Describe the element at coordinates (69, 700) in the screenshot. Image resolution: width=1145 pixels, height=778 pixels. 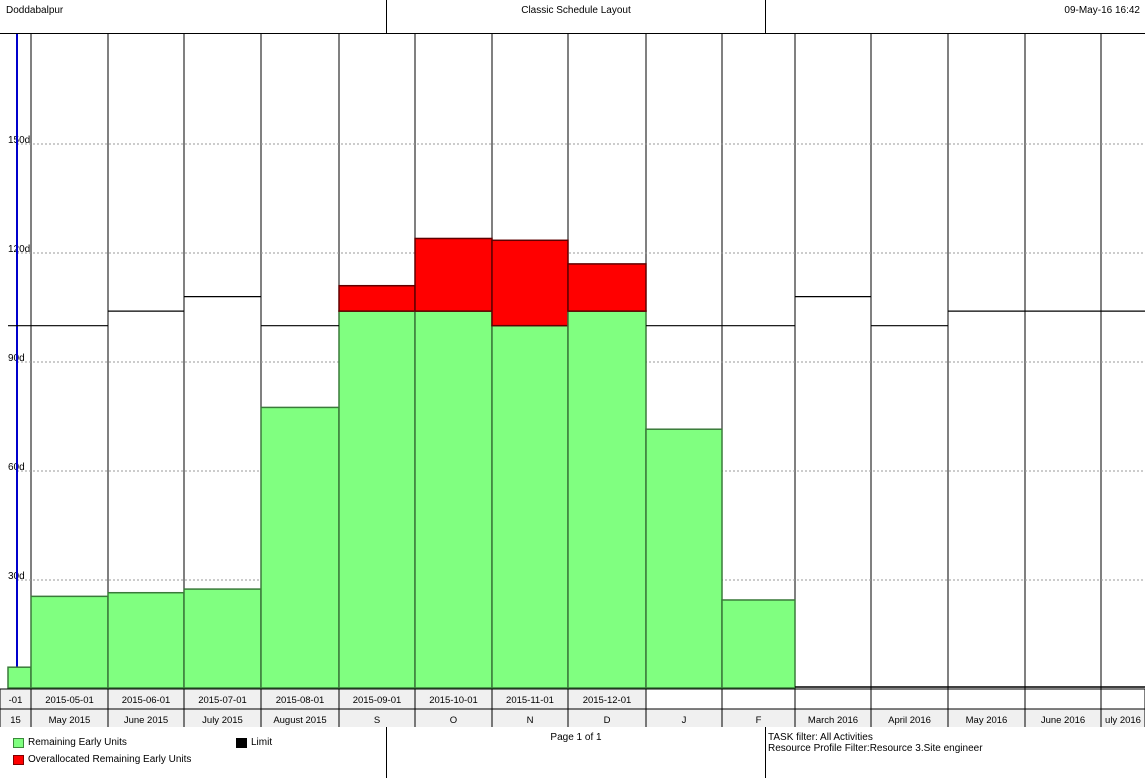
I see `category-label-date: 2015-05-01` at that location.